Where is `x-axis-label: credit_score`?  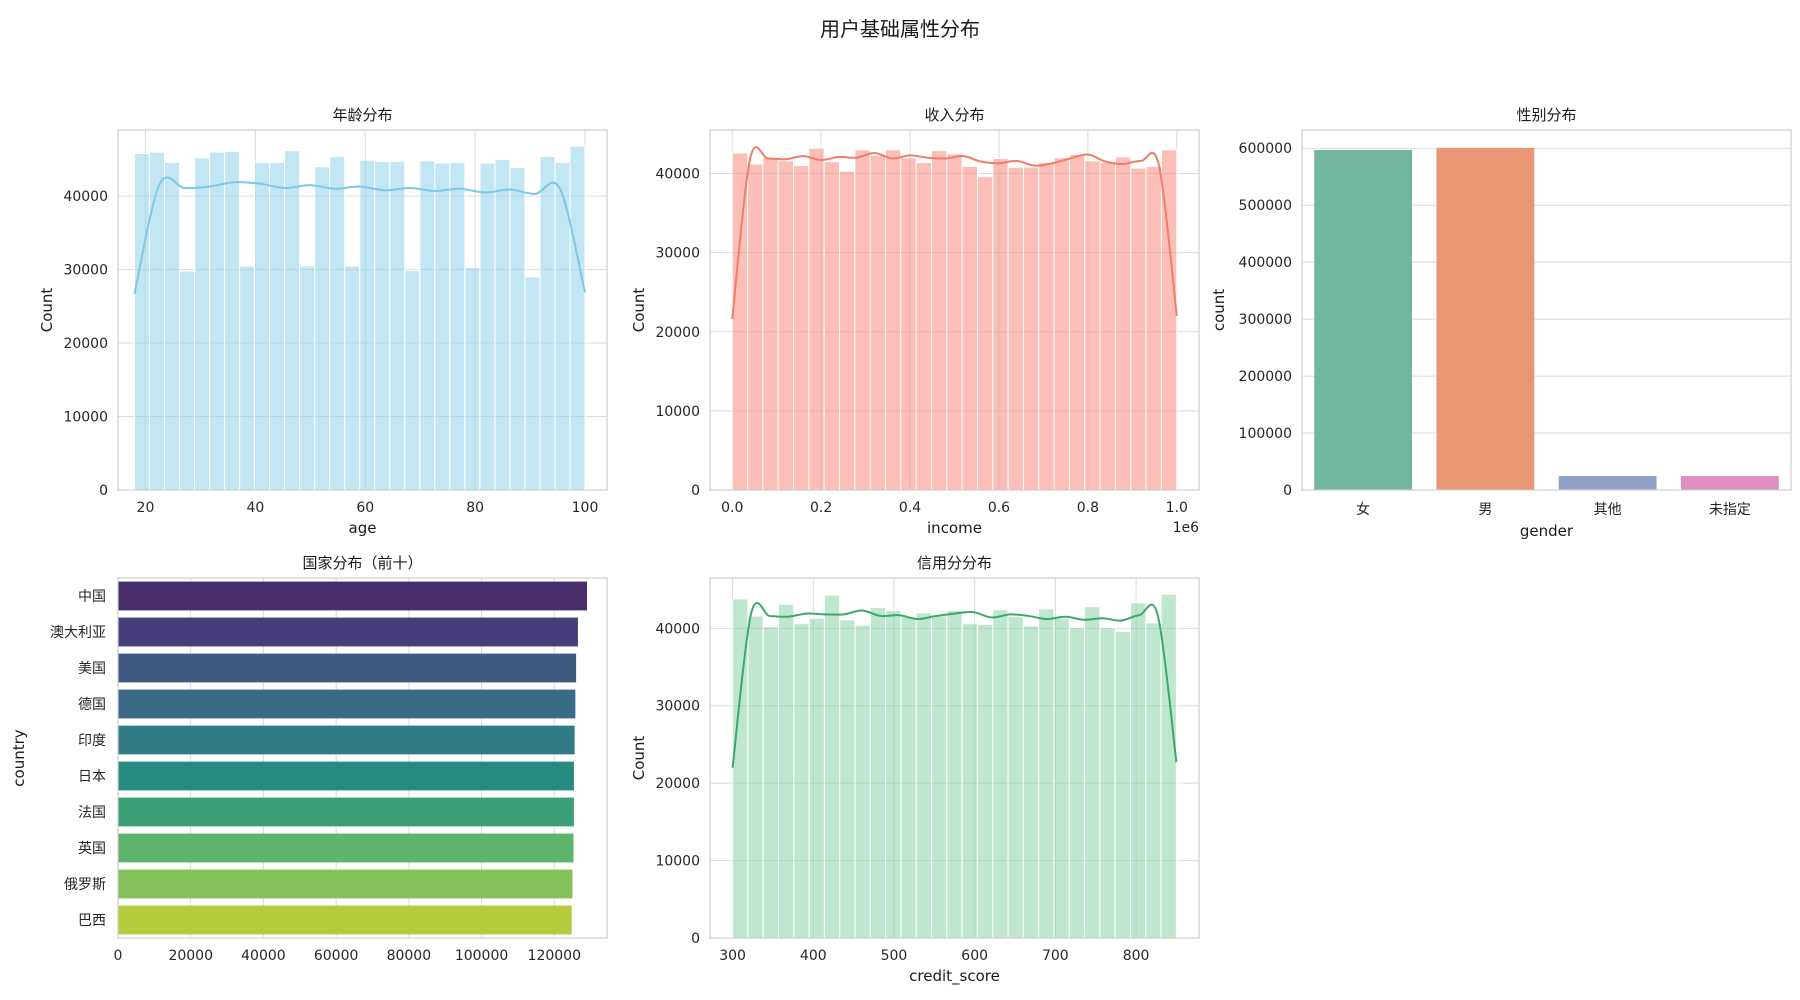
x-axis-label: credit_score is located at coordinates (954, 976).